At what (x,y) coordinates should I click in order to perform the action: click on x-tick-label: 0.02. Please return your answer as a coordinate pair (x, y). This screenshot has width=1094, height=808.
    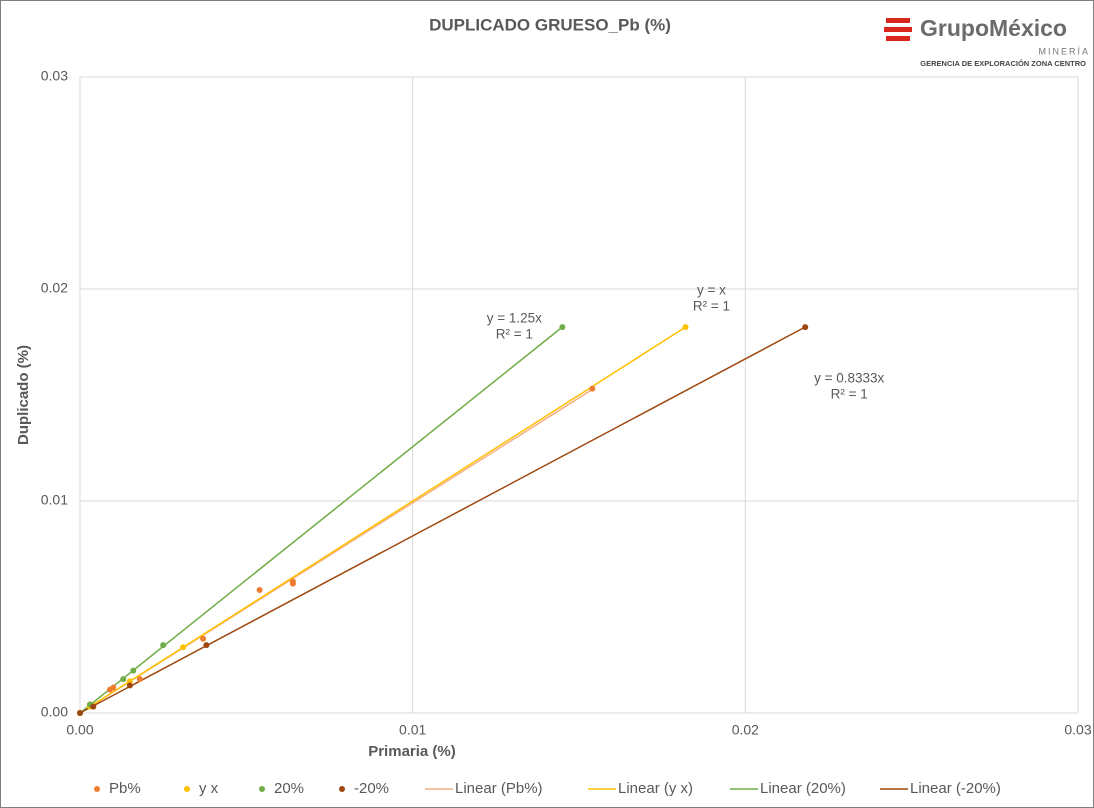
    Looking at the image, I should click on (745, 730).